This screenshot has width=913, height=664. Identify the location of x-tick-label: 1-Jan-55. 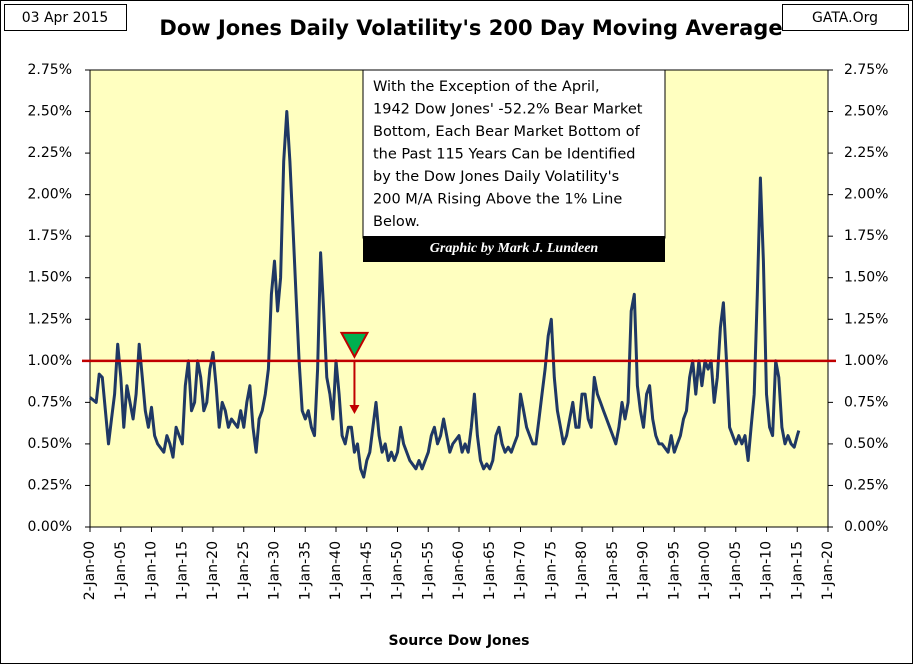
(428, 570).